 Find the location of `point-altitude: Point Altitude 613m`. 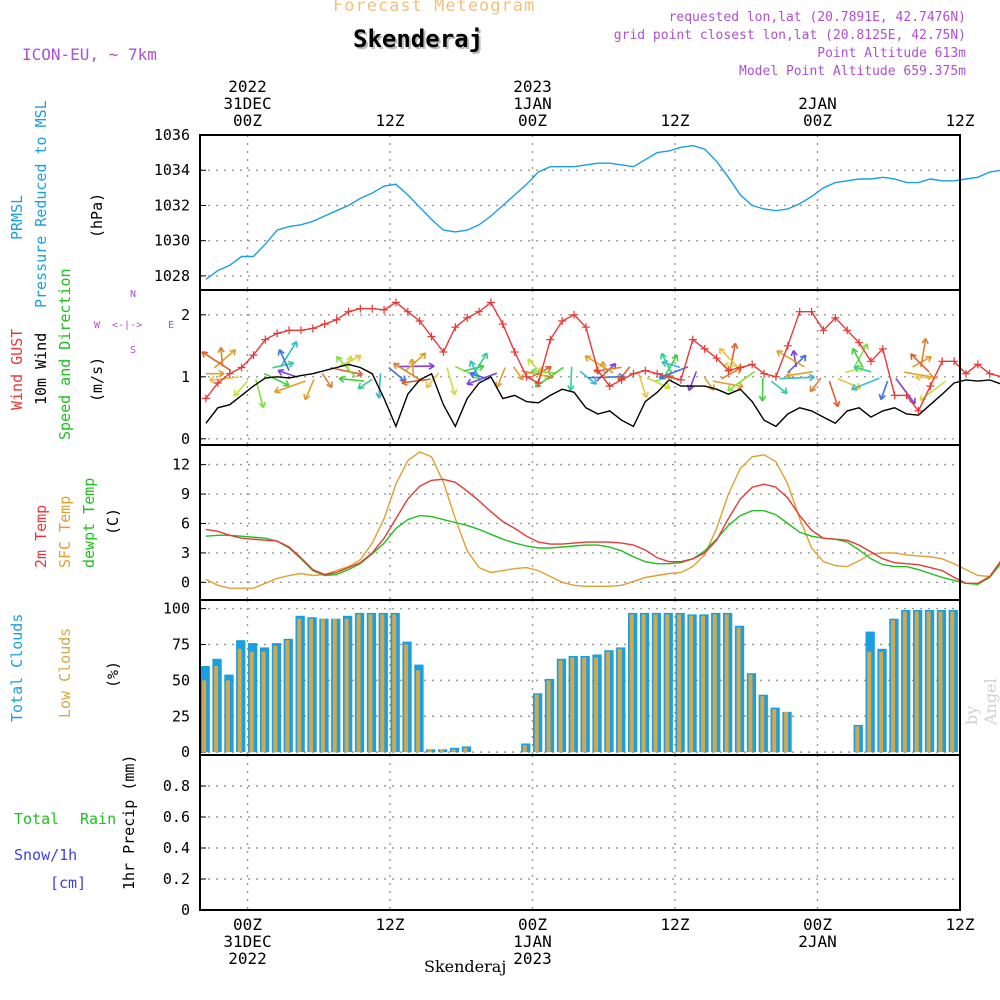

point-altitude: Point Altitude 613m is located at coordinates (891, 53).